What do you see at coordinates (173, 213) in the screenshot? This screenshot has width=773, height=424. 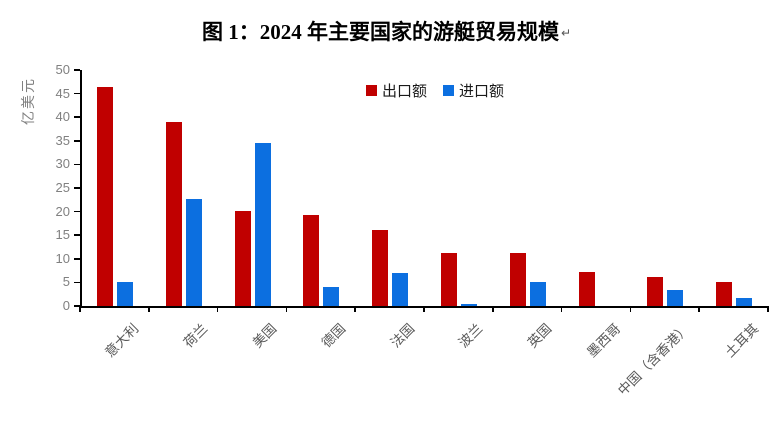 I see `bar-出口额-荷兰` at bounding box center [173, 213].